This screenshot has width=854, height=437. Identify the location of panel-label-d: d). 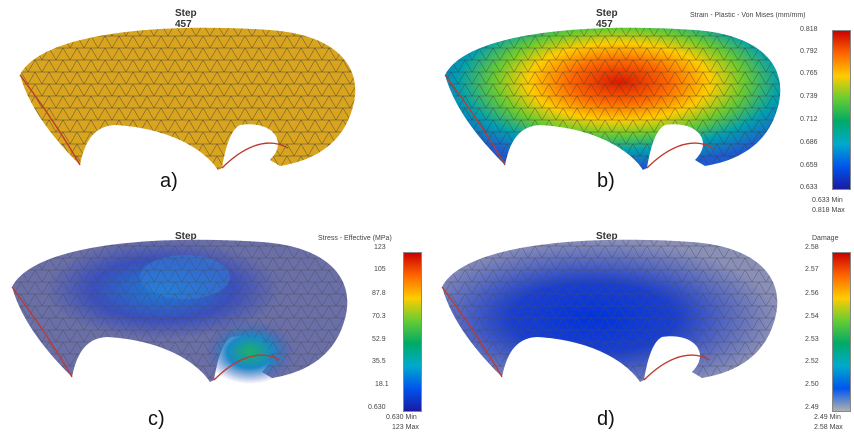
(606, 419).